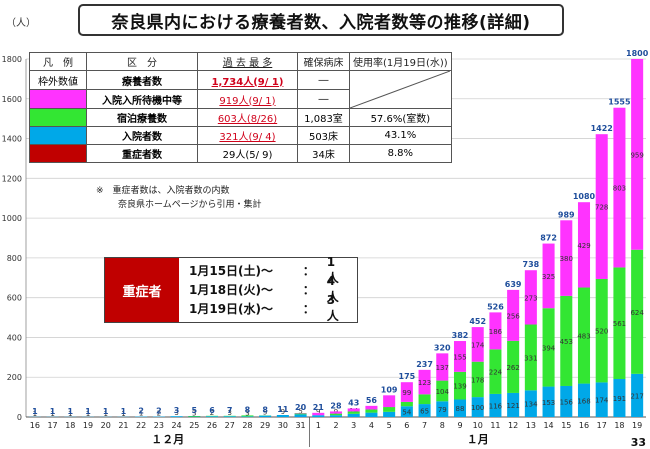 This screenshot has width=650, height=449. I want to click on total-label: 28, so click(336, 405).